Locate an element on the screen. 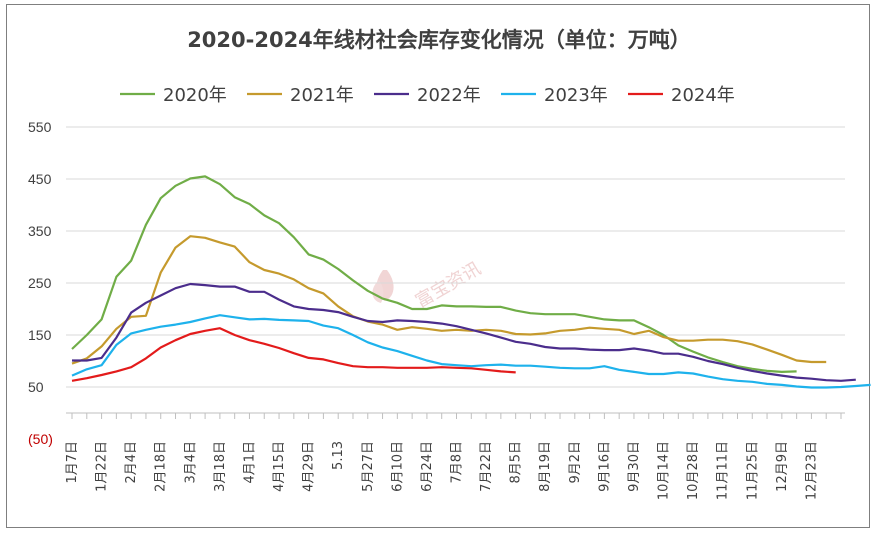 This screenshot has width=879, height=534. x-tick-label: 6月10日 is located at coordinates (397, 466).